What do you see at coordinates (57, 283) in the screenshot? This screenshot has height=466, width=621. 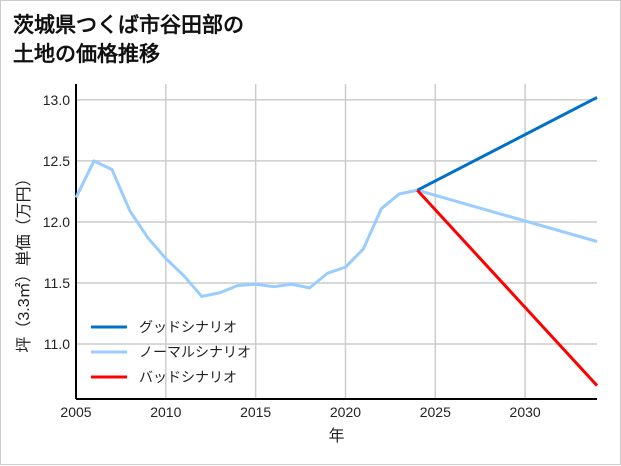 I see `y-tick-label: 11.5` at bounding box center [57, 283].